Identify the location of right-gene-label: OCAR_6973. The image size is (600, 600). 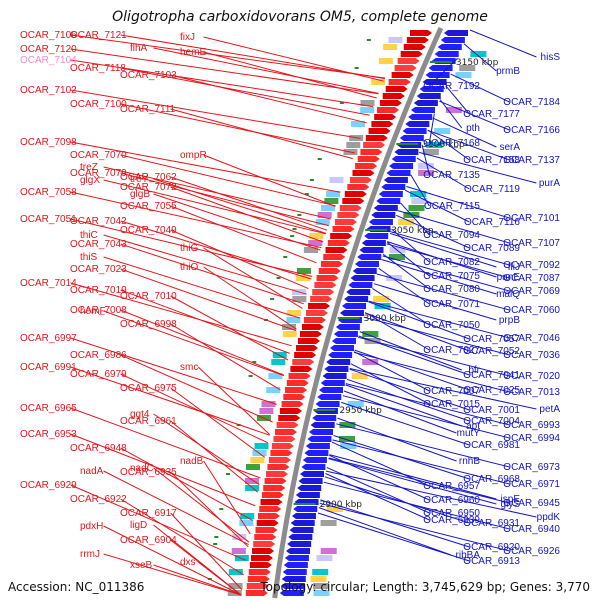
(531, 467).